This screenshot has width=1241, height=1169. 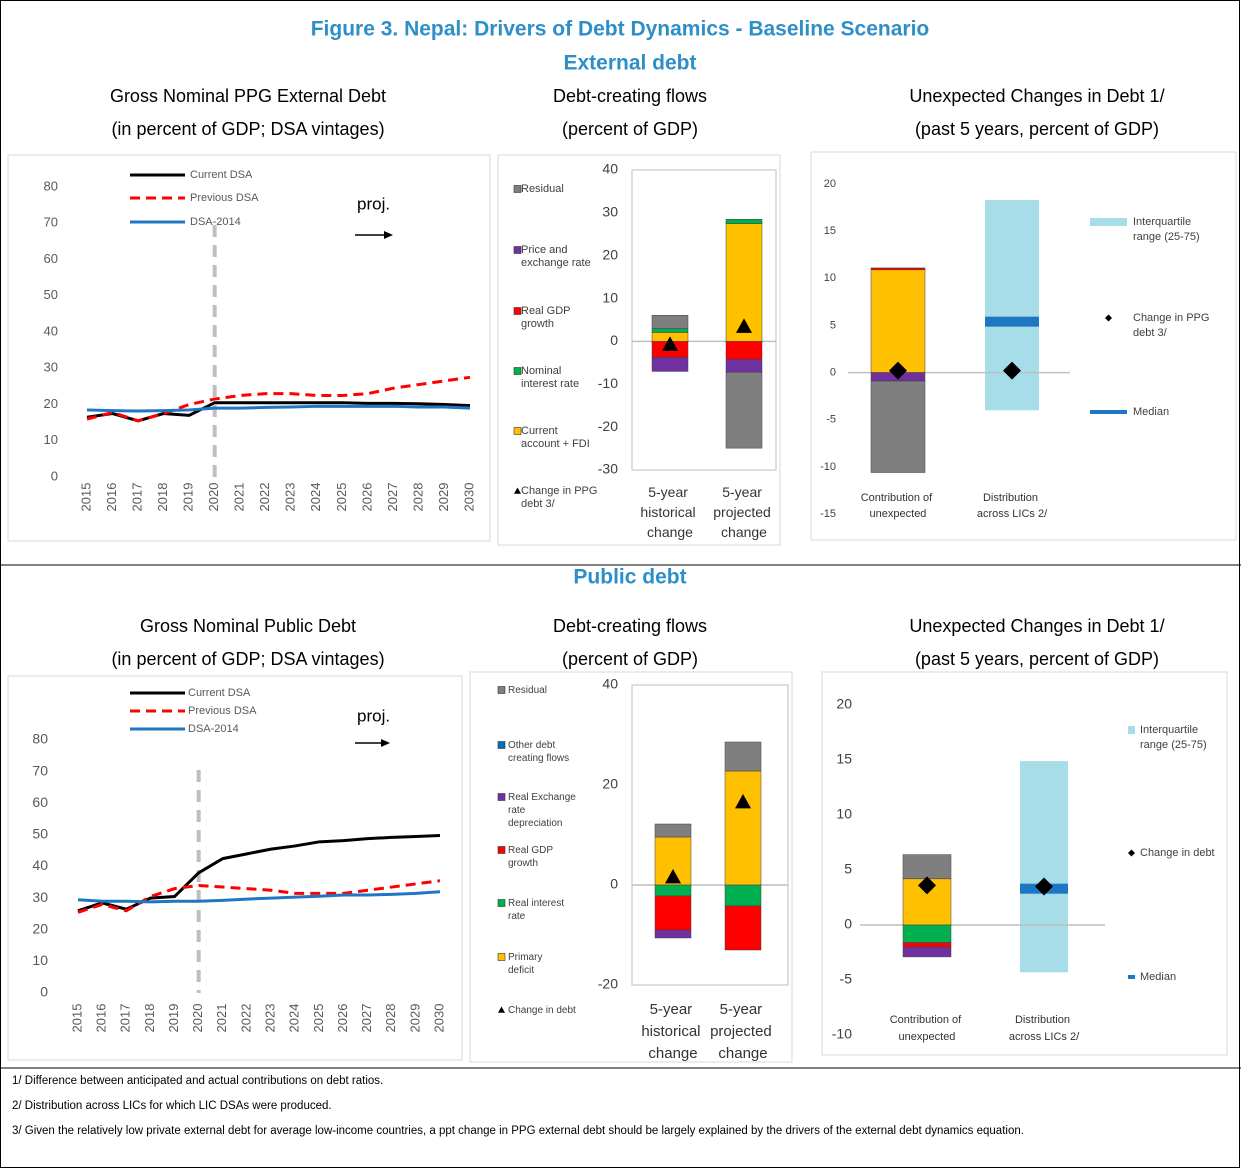 What do you see at coordinates (704, 320) in the screenshot?
I see `plot-frame` at bounding box center [704, 320].